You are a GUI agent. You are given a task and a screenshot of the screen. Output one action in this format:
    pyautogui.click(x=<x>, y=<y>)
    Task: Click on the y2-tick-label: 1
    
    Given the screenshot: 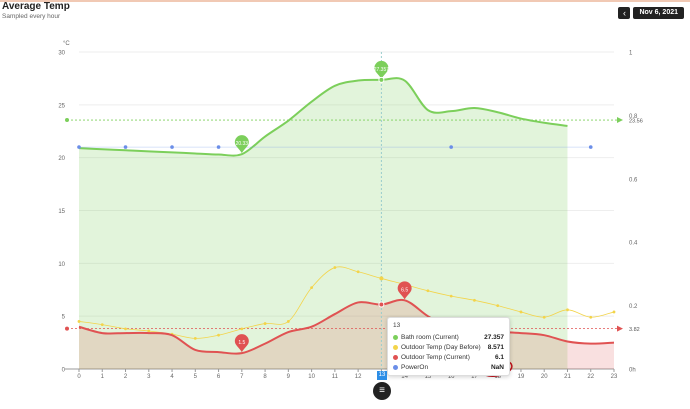 What is the action you would take?
    pyautogui.click(x=631, y=54)
    